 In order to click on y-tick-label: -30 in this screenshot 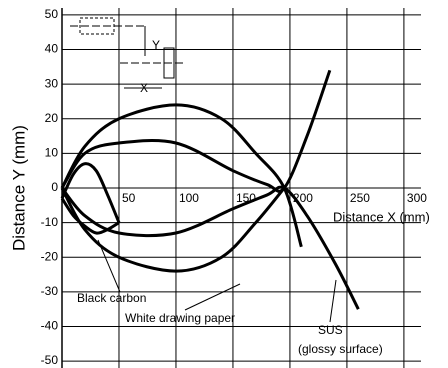, I will do `click(50, 291)`.